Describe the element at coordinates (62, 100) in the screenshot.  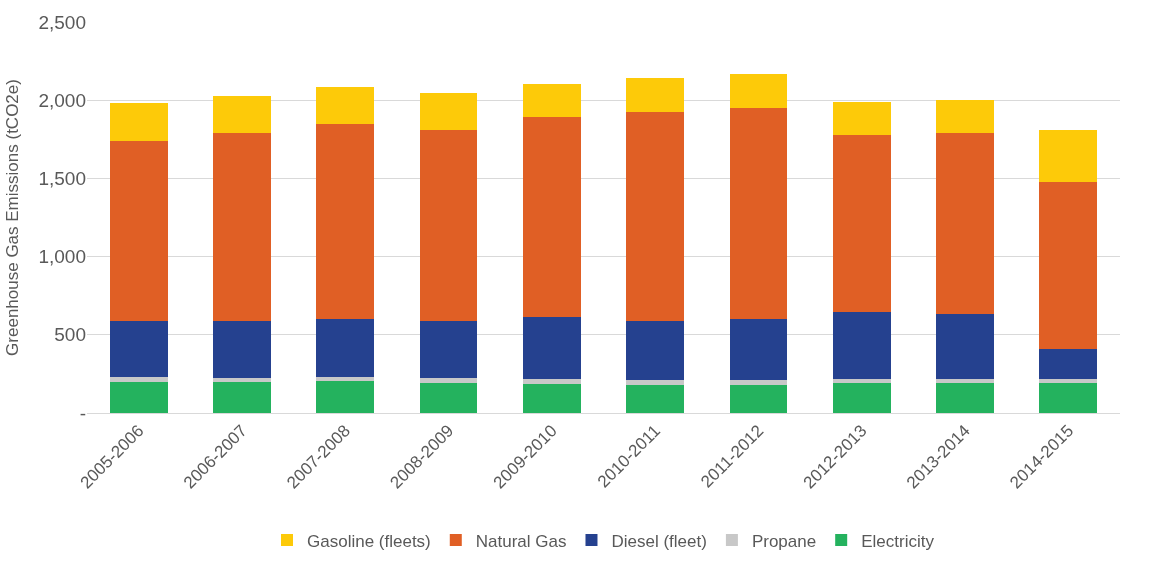
I see `y-tick-label: 2,000` at that location.